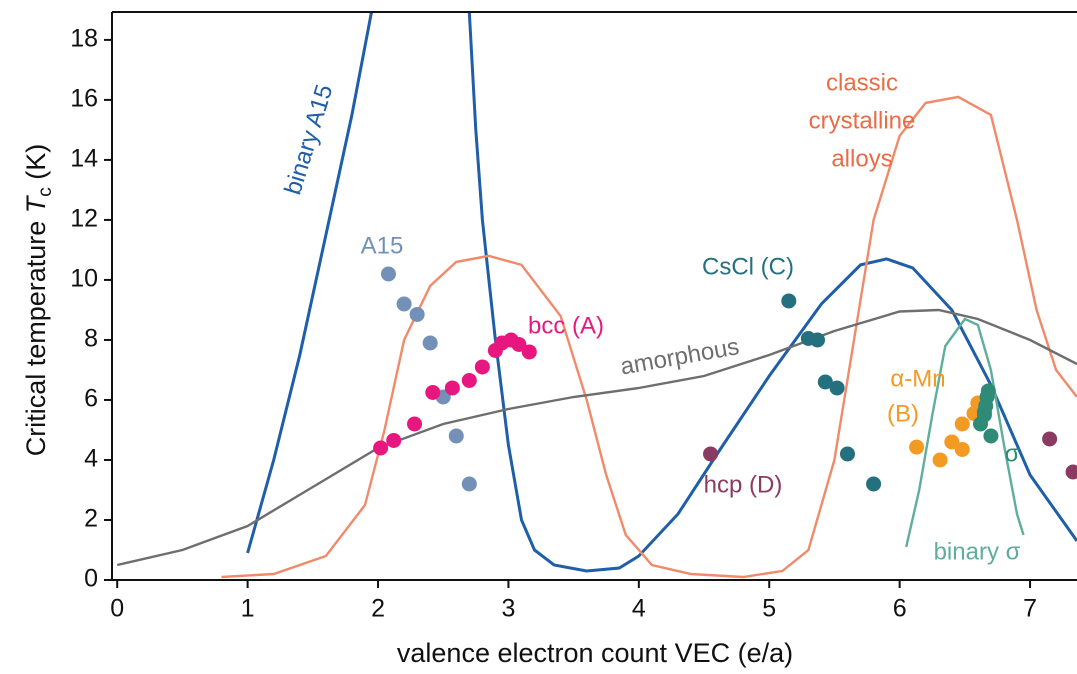 This screenshot has height=674, width=1077. Describe the element at coordinates (769, 609) in the screenshot. I see `x-tick-label: 5` at that location.